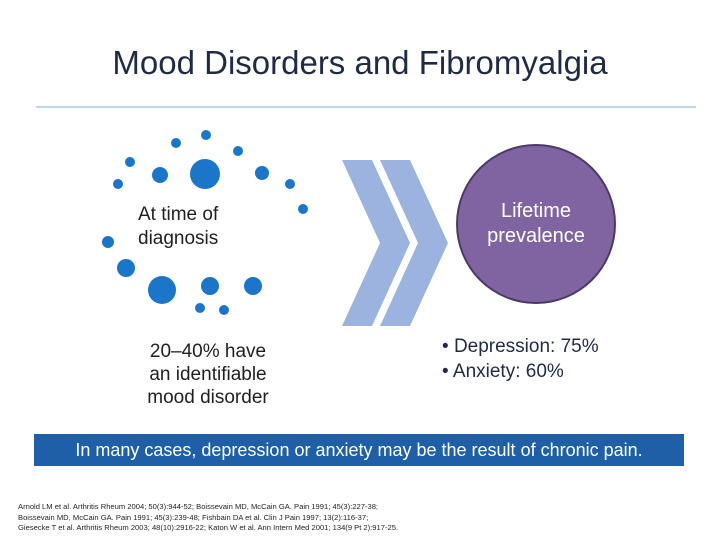 The height and width of the screenshot is (540, 720). I want to click on diagnosis-stat-line: an identifiable, so click(208, 374).